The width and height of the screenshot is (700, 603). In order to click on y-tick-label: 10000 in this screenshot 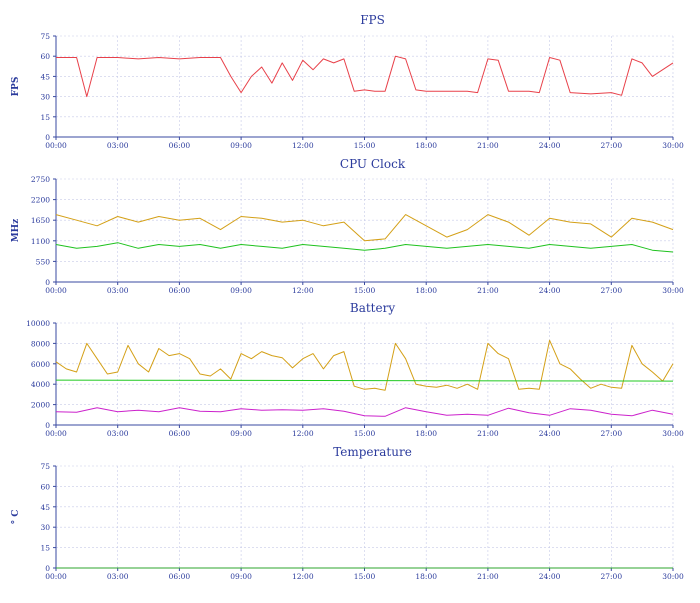, I will do `click(38, 323)`.